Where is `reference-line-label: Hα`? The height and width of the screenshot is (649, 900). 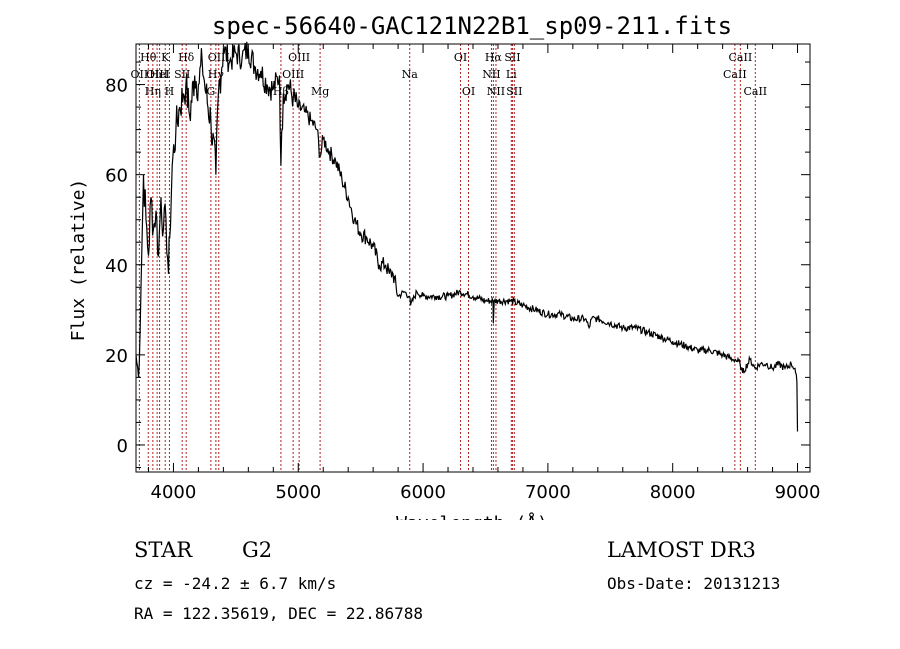 reference-line-label: Hα is located at coordinates (494, 57).